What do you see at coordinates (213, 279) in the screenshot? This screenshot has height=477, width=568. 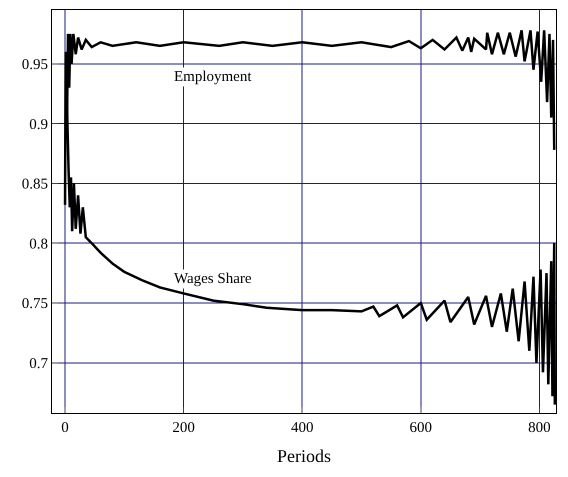 I see `series-label: Wages Share` at bounding box center [213, 279].